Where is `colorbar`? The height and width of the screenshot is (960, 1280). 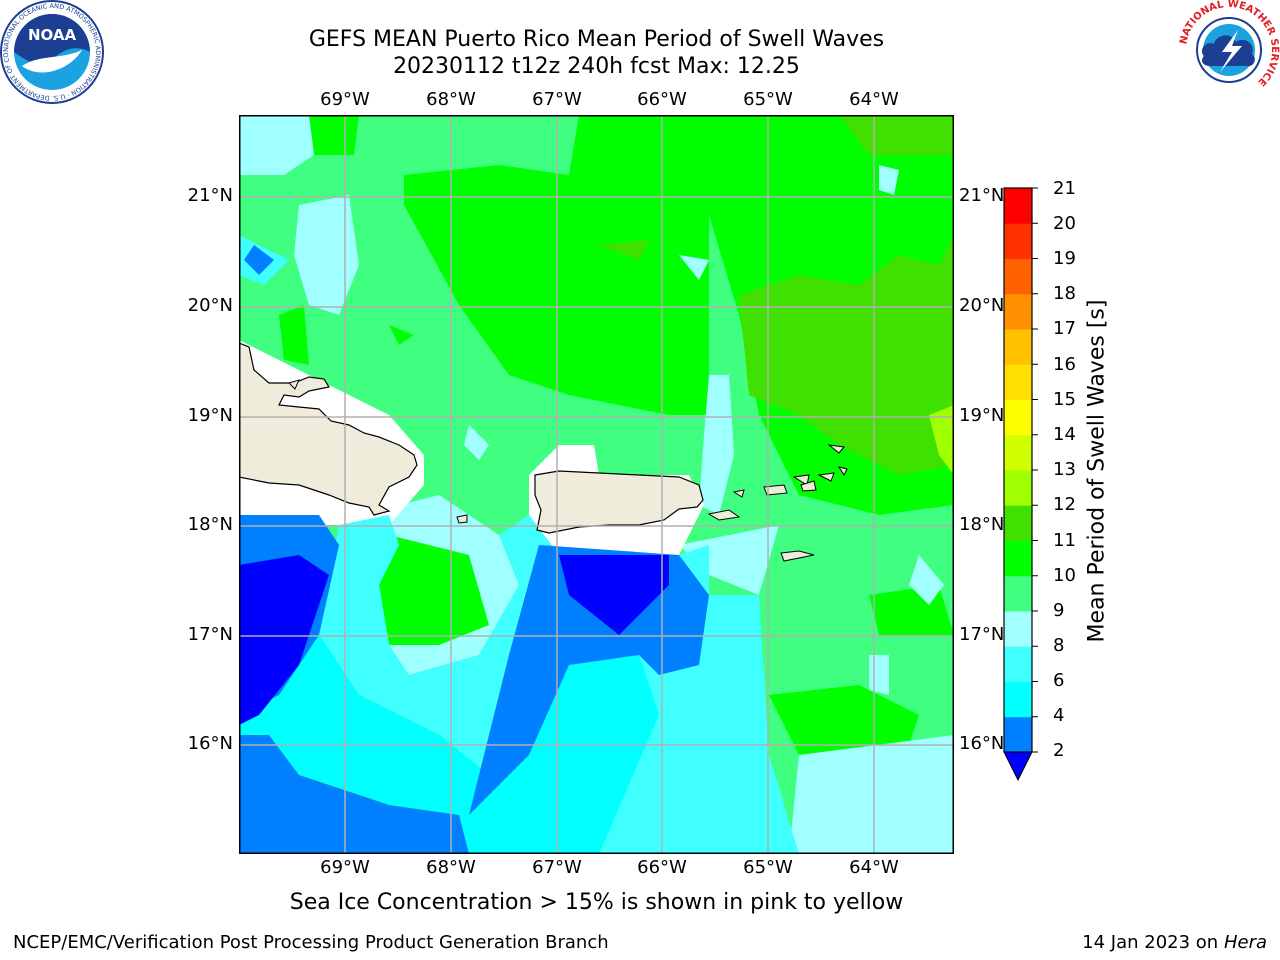
colorbar is located at coordinates (1020, 484).